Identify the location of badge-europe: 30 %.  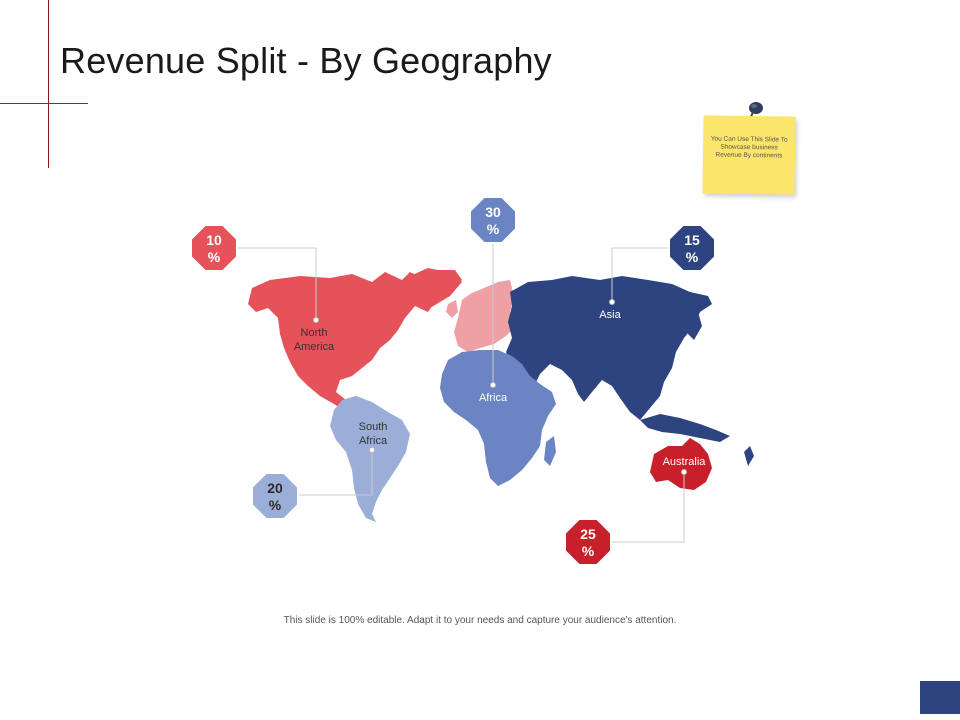
(493, 220).